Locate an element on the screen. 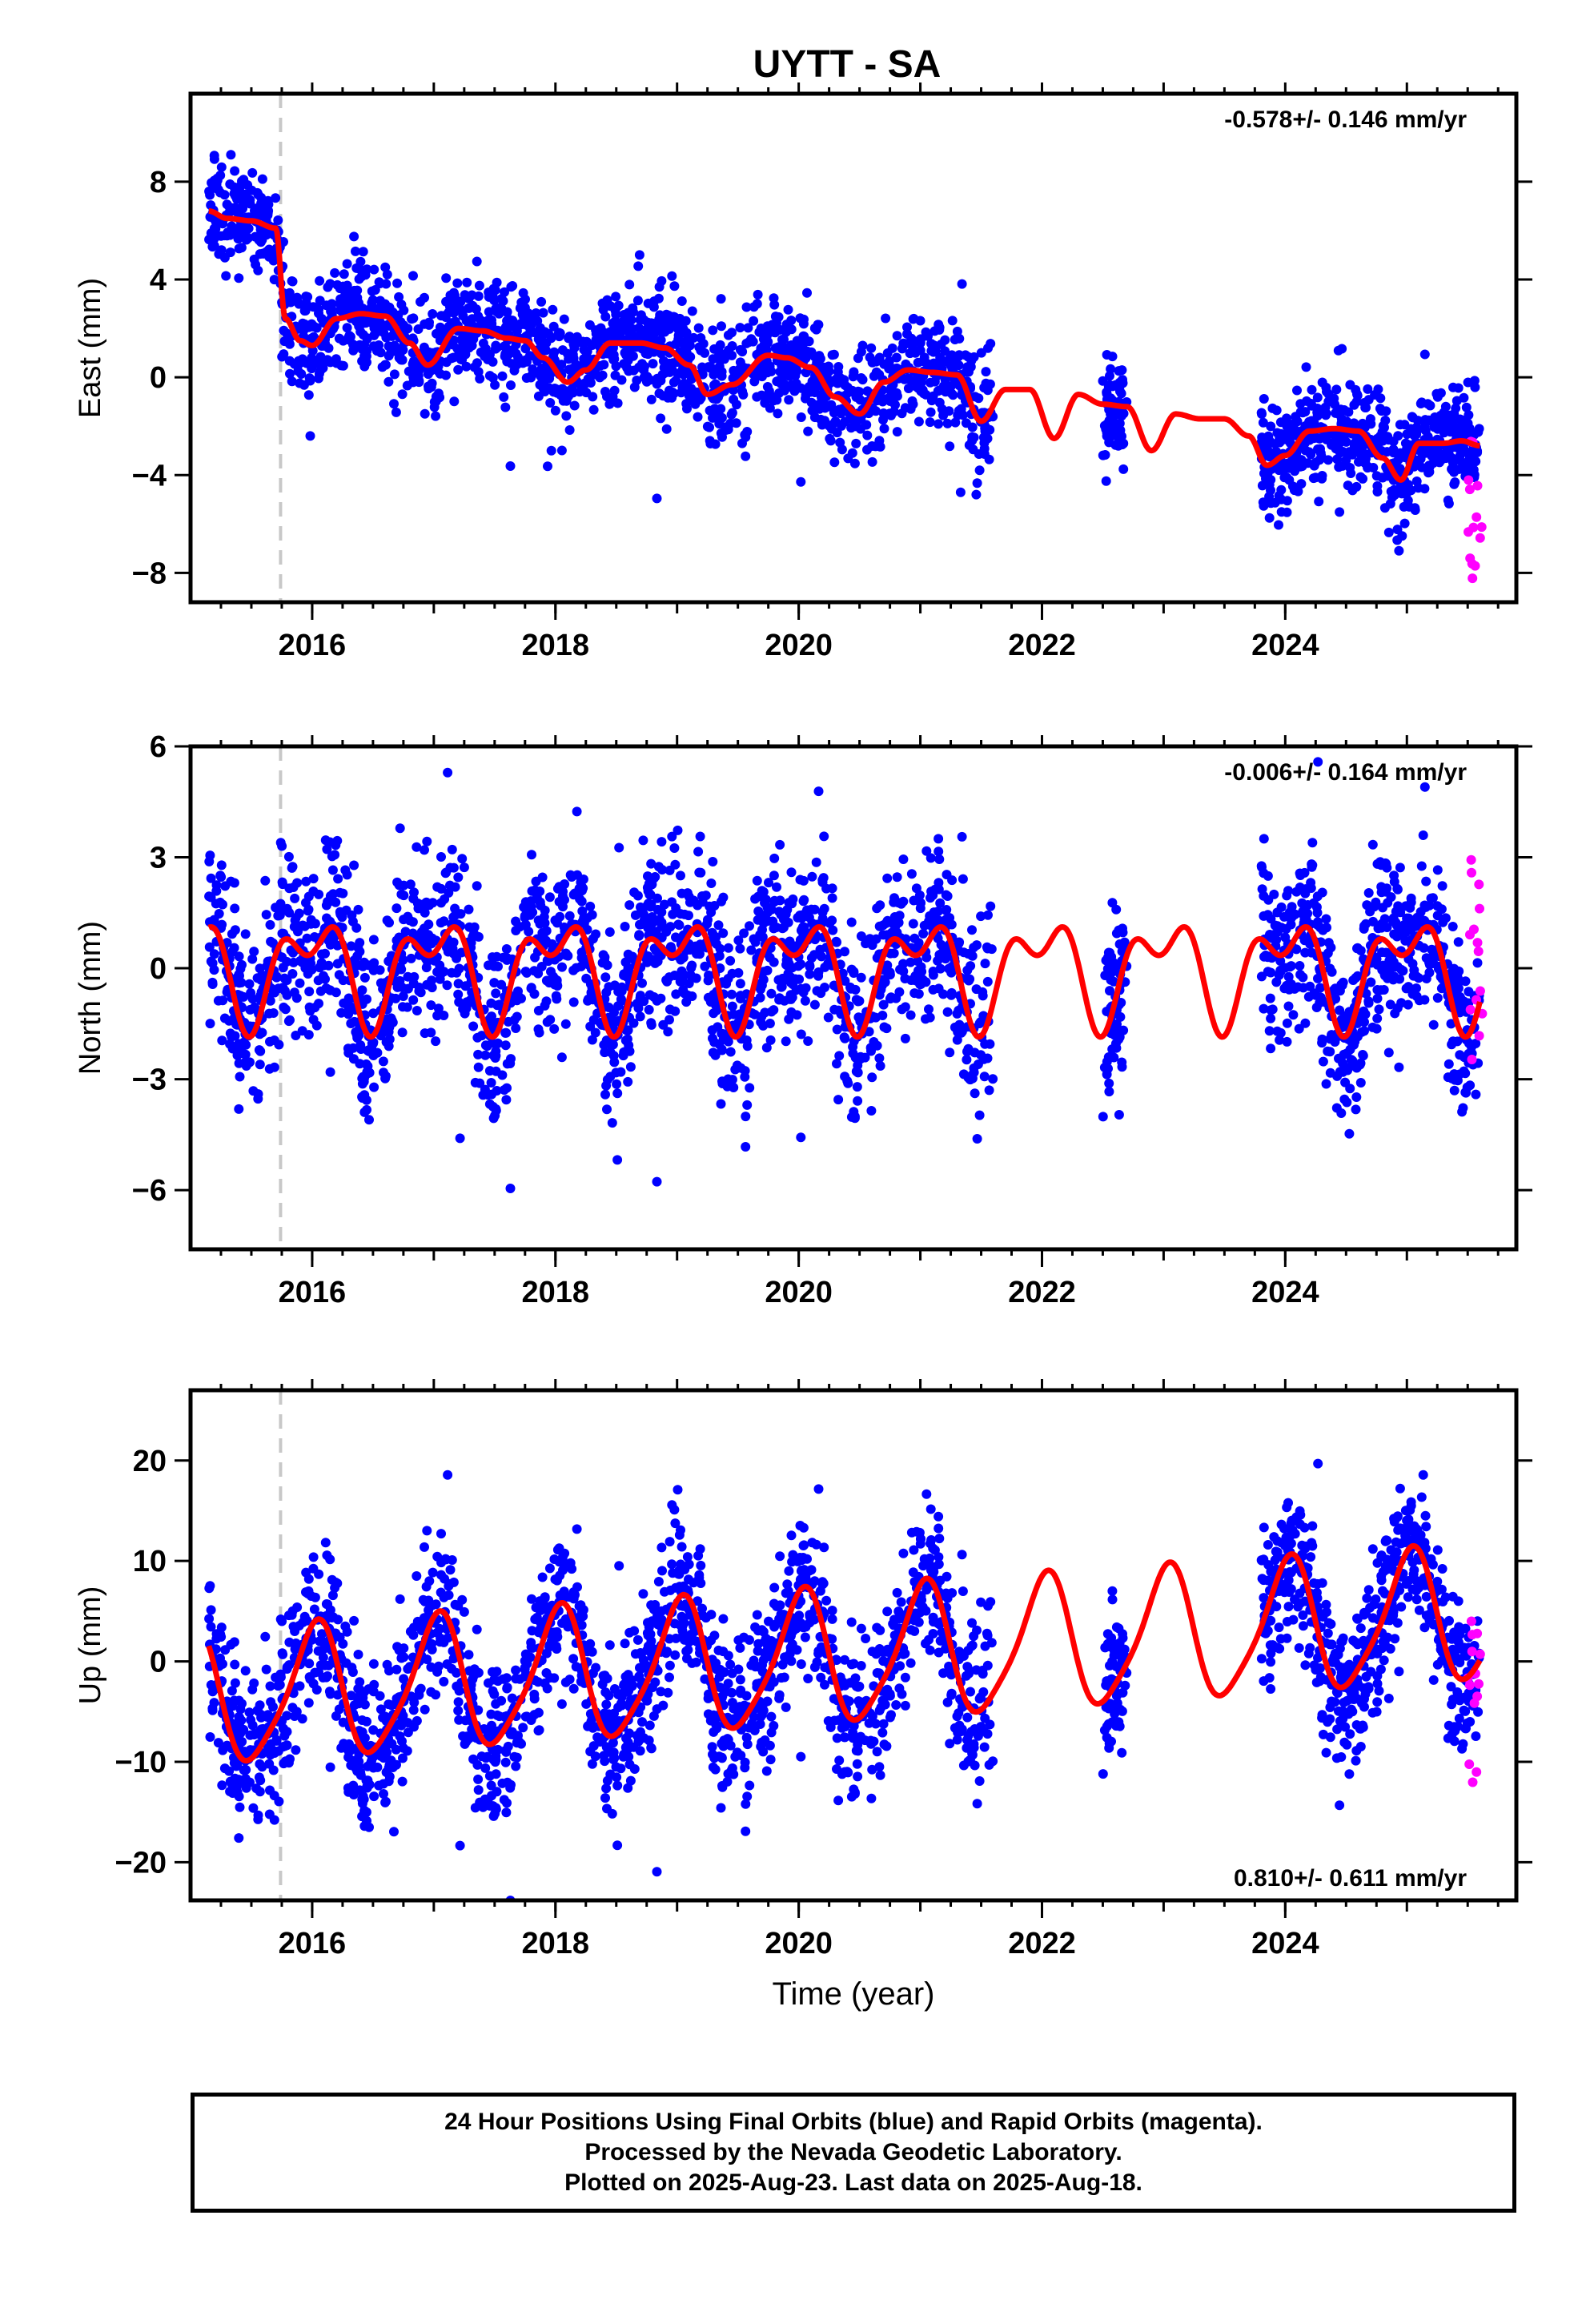  y-tick-label: 4 is located at coordinates (158, 280).